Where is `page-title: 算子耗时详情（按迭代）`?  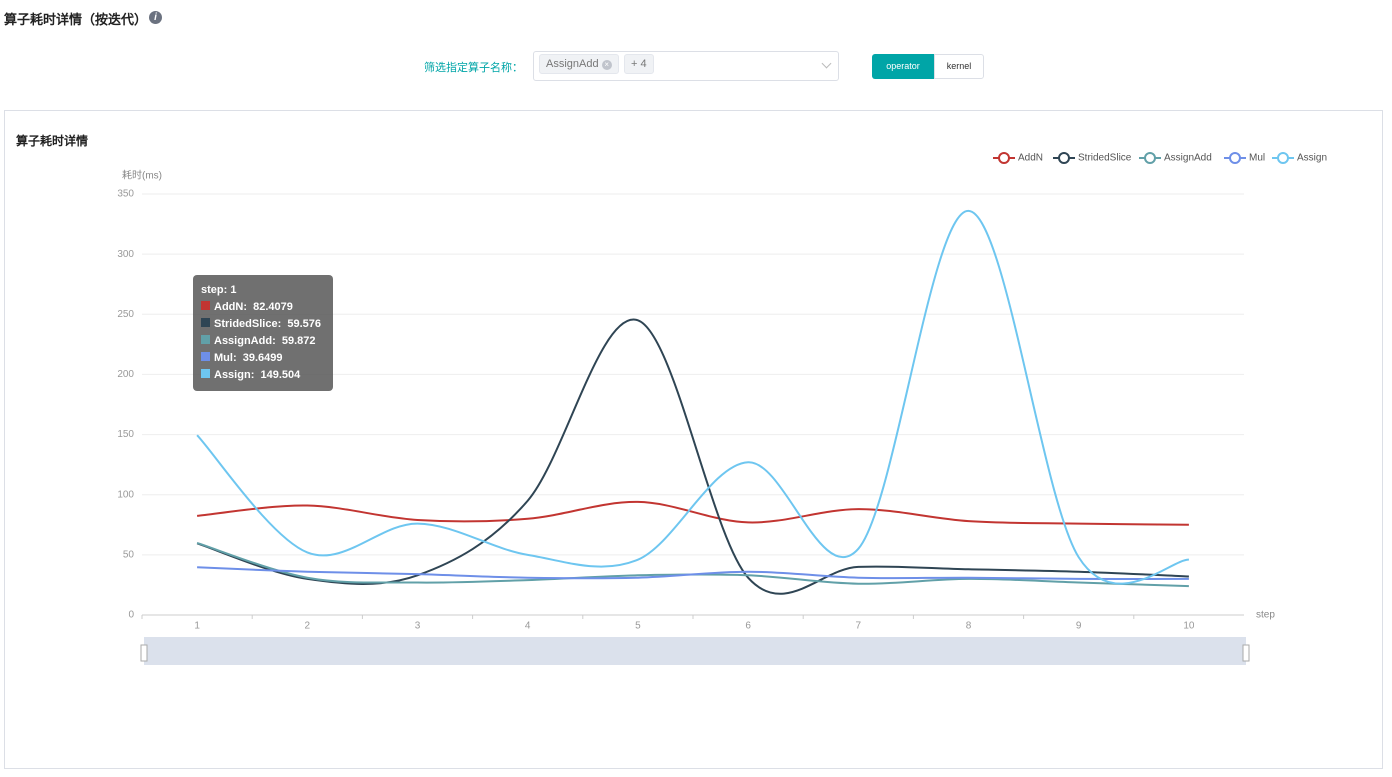
page-title: 算子耗时详情（按迭代） is located at coordinates (76, 19).